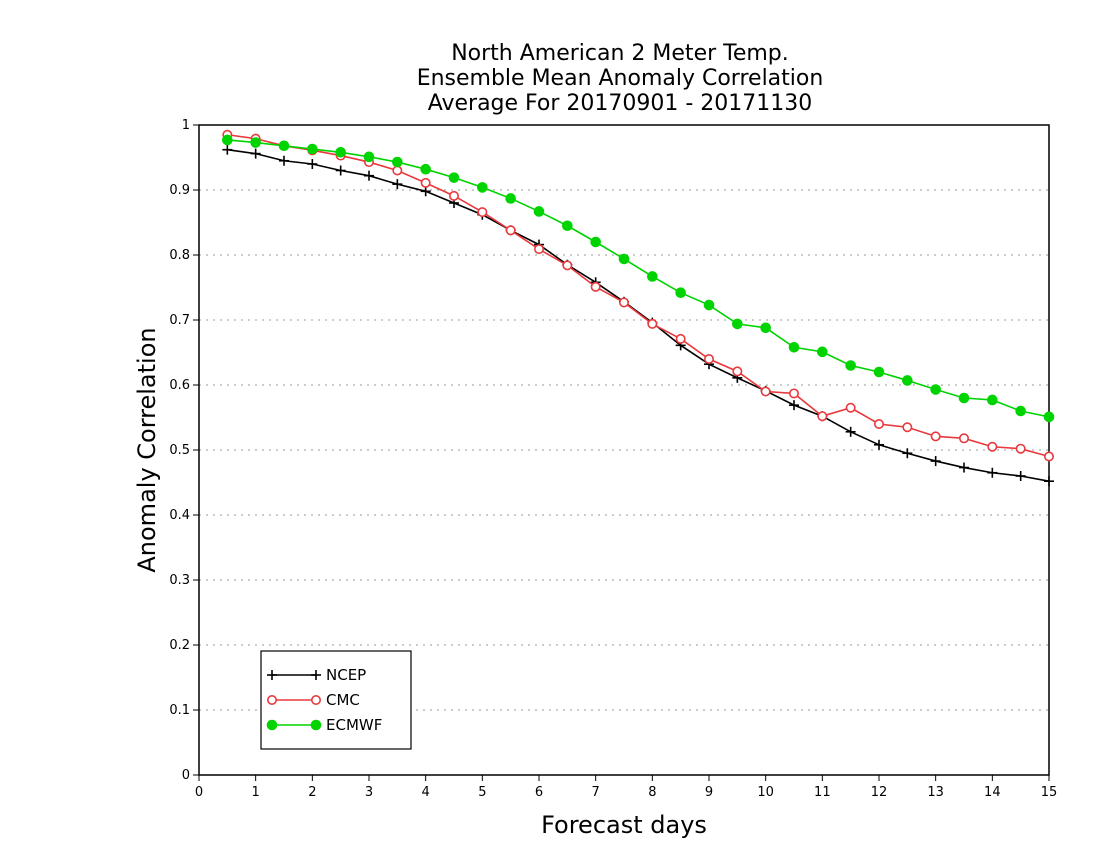 Image resolution: width=1100 pixels, height=850 pixels. What do you see at coordinates (822, 792) in the screenshot?
I see `x-tick-label: 11` at bounding box center [822, 792].